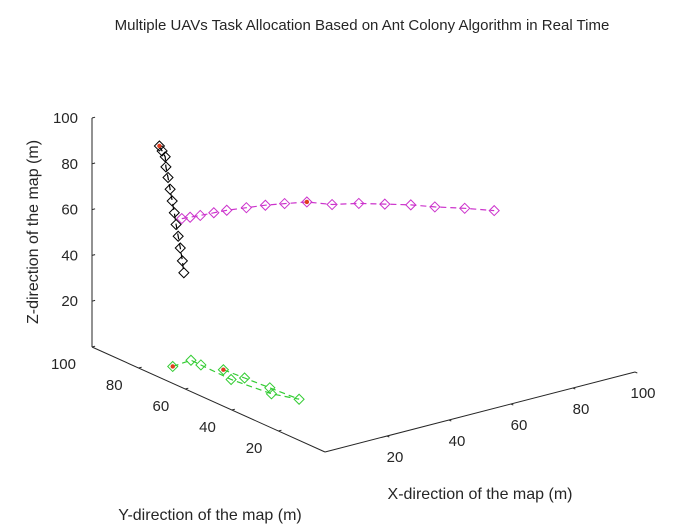 The height and width of the screenshot is (525, 700). What do you see at coordinates (395, 457) in the screenshot?
I see `x-tick-label: 20` at bounding box center [395, 457].